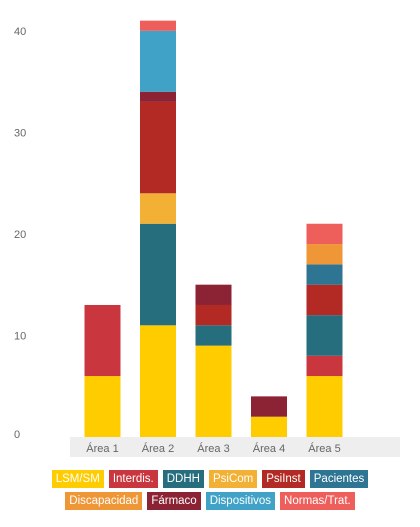  I want to click on y-axis-ticks: 0 10 20 30 40, so click(20, 233).